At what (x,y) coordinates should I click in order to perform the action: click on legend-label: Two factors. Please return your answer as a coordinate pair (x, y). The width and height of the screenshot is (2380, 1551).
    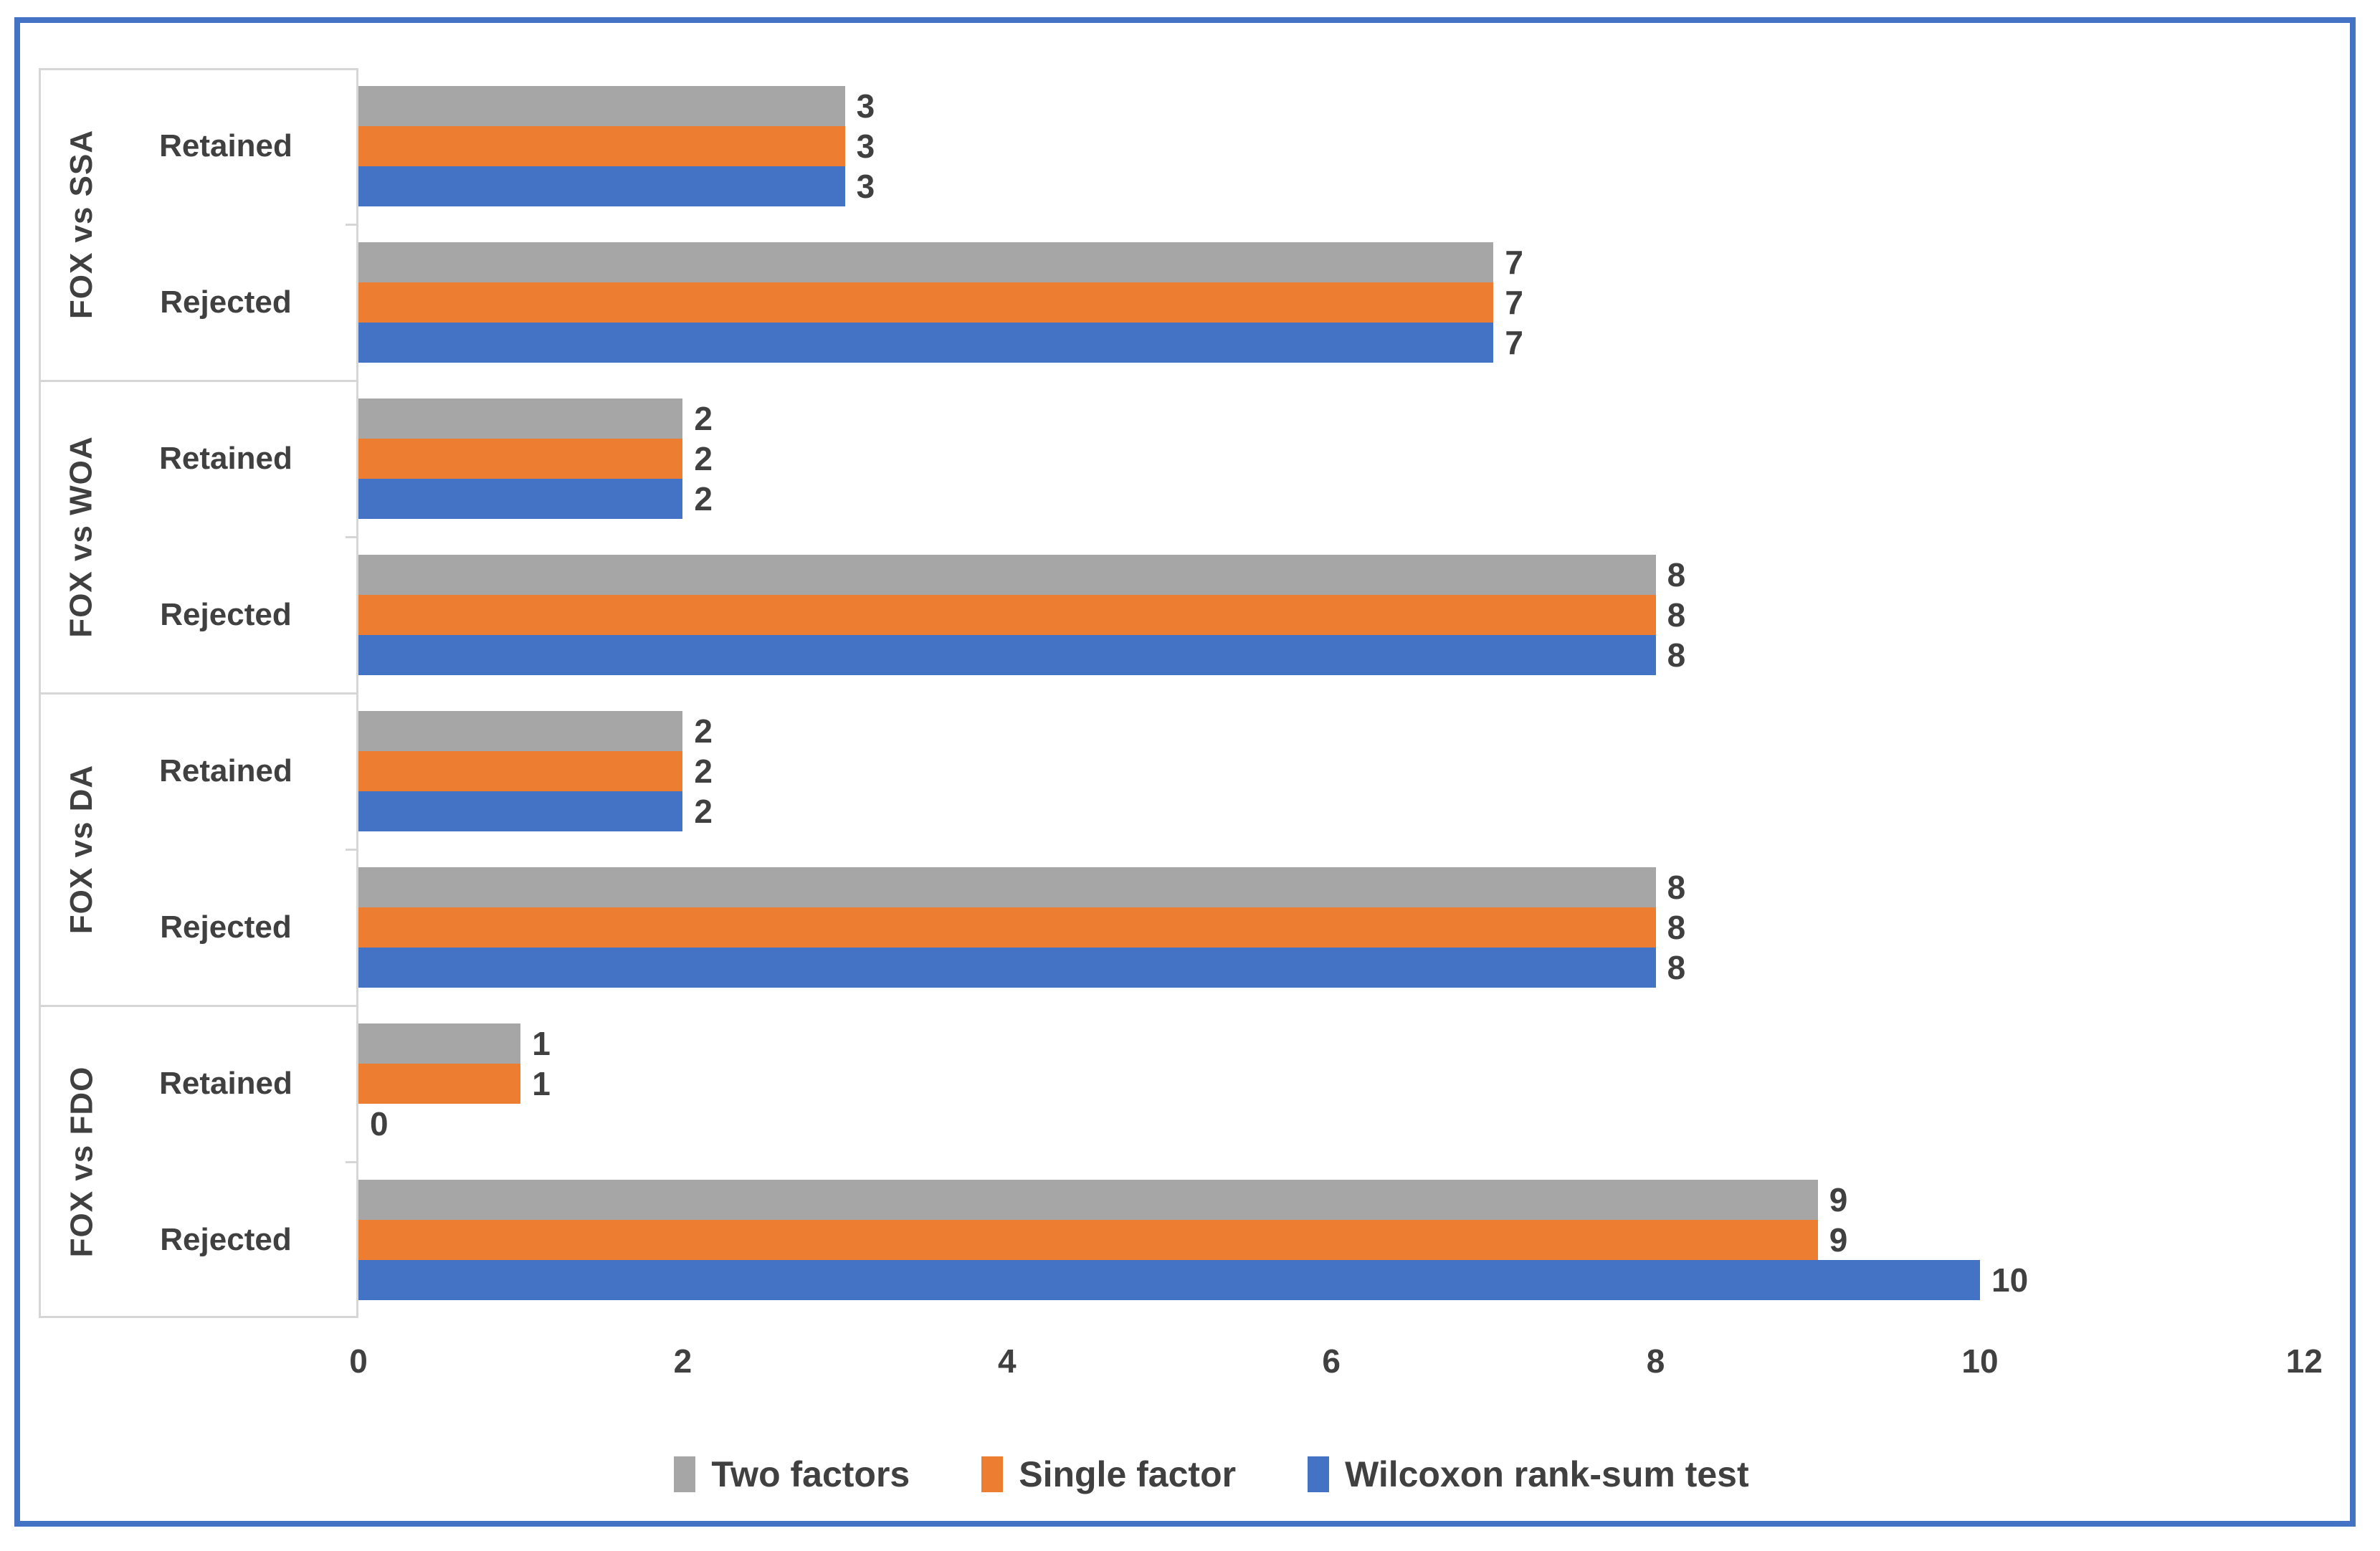
    Looking at the image, I should click on (810, 1474).